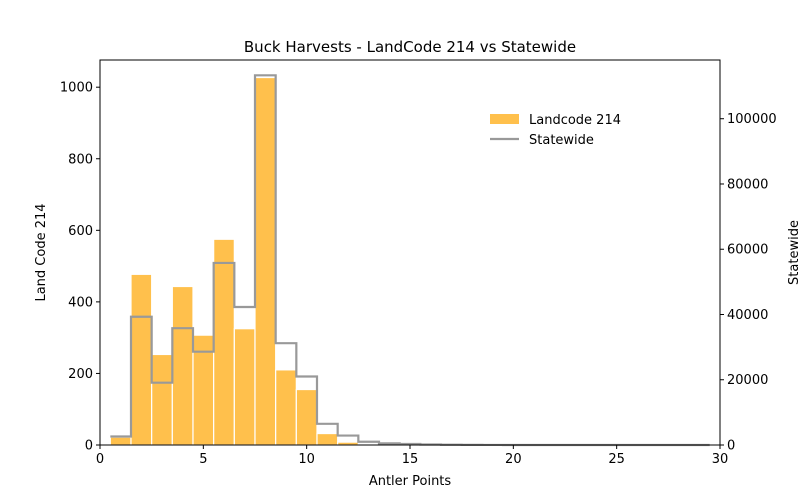  Describe the element at coordinates (731, 446) in the screenshot. I see `right-tick-label: 0` at that location.